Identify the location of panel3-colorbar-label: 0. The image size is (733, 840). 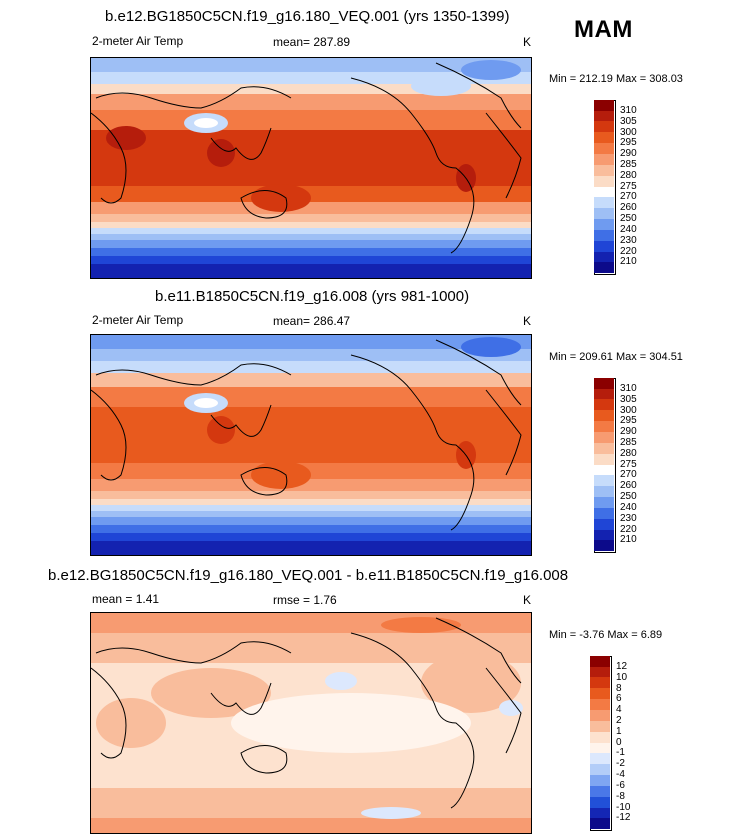
(619, 742).